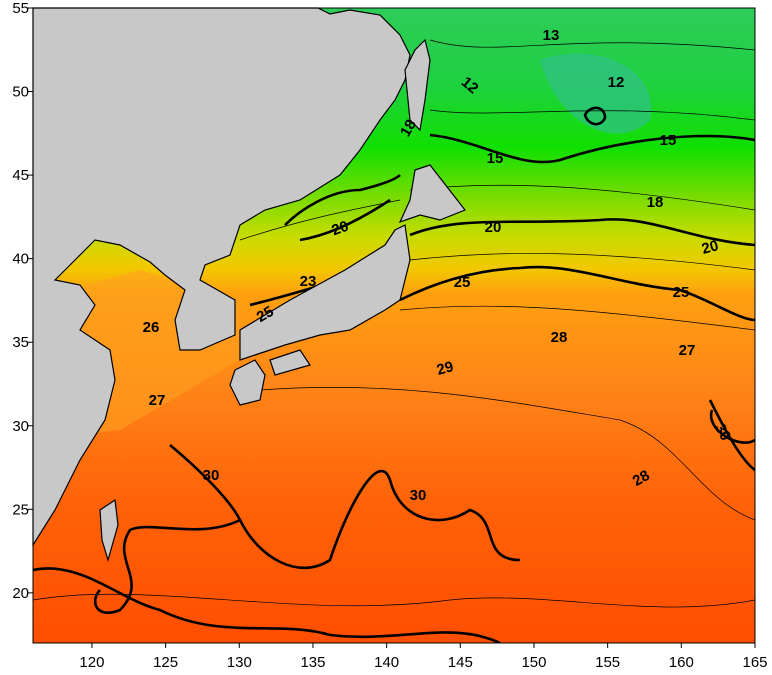  What do you see at coordinates (417, 85) in the screenshot?
I see `sakhalin` at bounding box center [417, 85].